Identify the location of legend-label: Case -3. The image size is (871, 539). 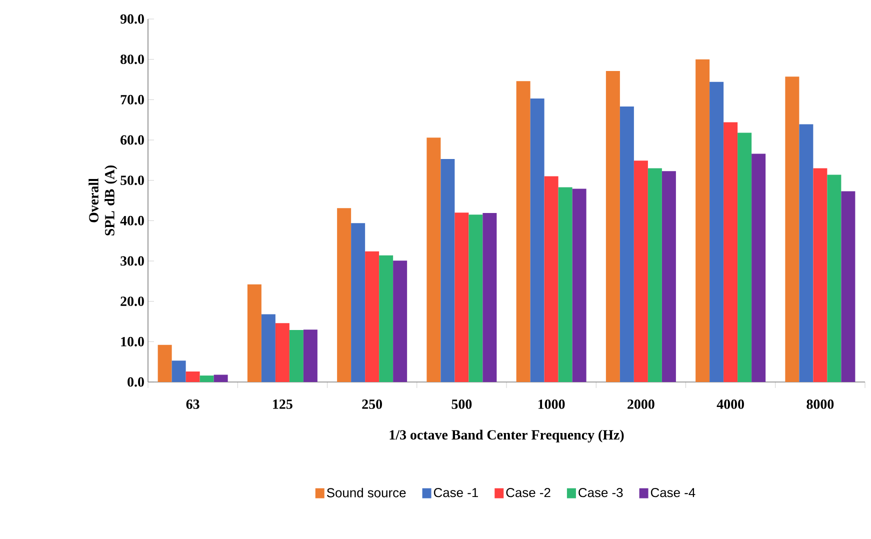
(600, 493).